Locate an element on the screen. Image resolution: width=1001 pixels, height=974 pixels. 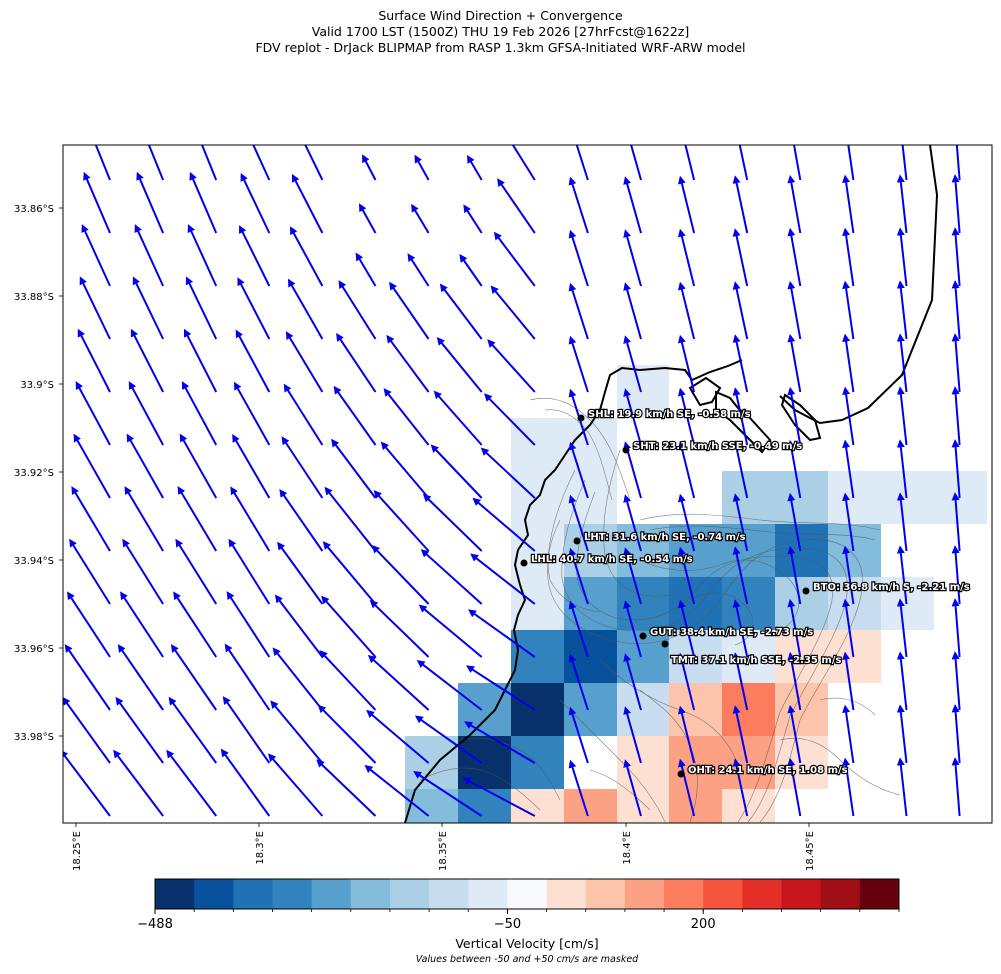
station-lhl: LHL: 40.7 km/h SE, -0.54 m/s is located at coordinates (607, 560).